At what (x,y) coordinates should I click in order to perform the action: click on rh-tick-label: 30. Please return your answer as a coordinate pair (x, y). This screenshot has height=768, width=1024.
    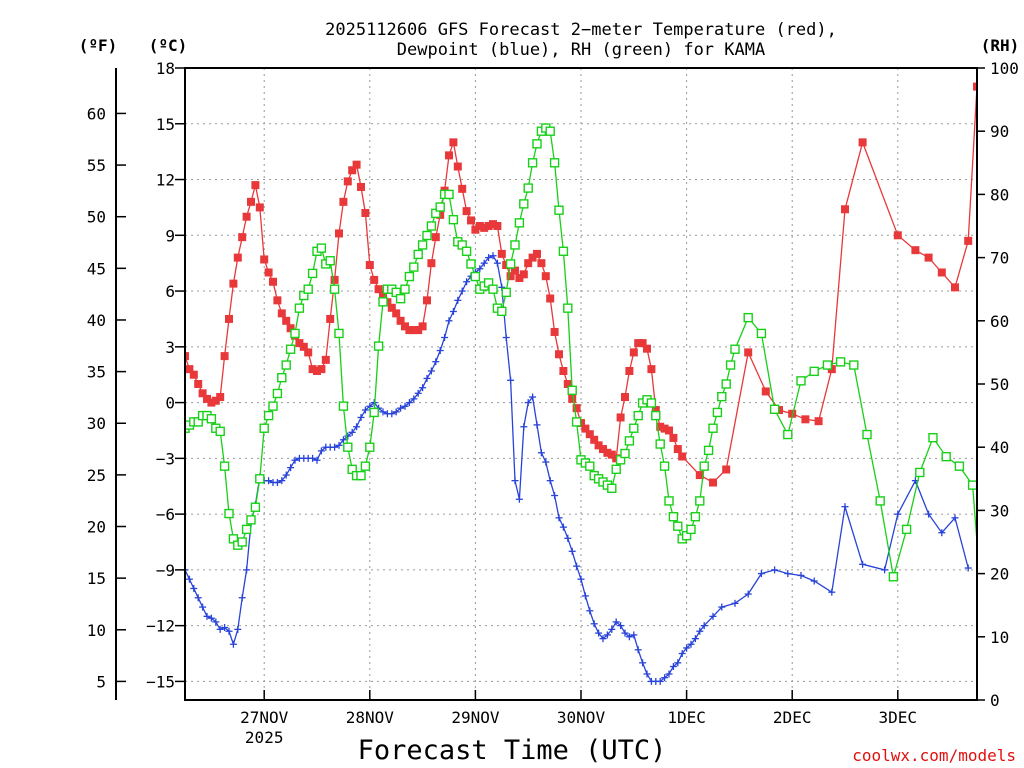
    Looking at the image, I should click on (999, 510).